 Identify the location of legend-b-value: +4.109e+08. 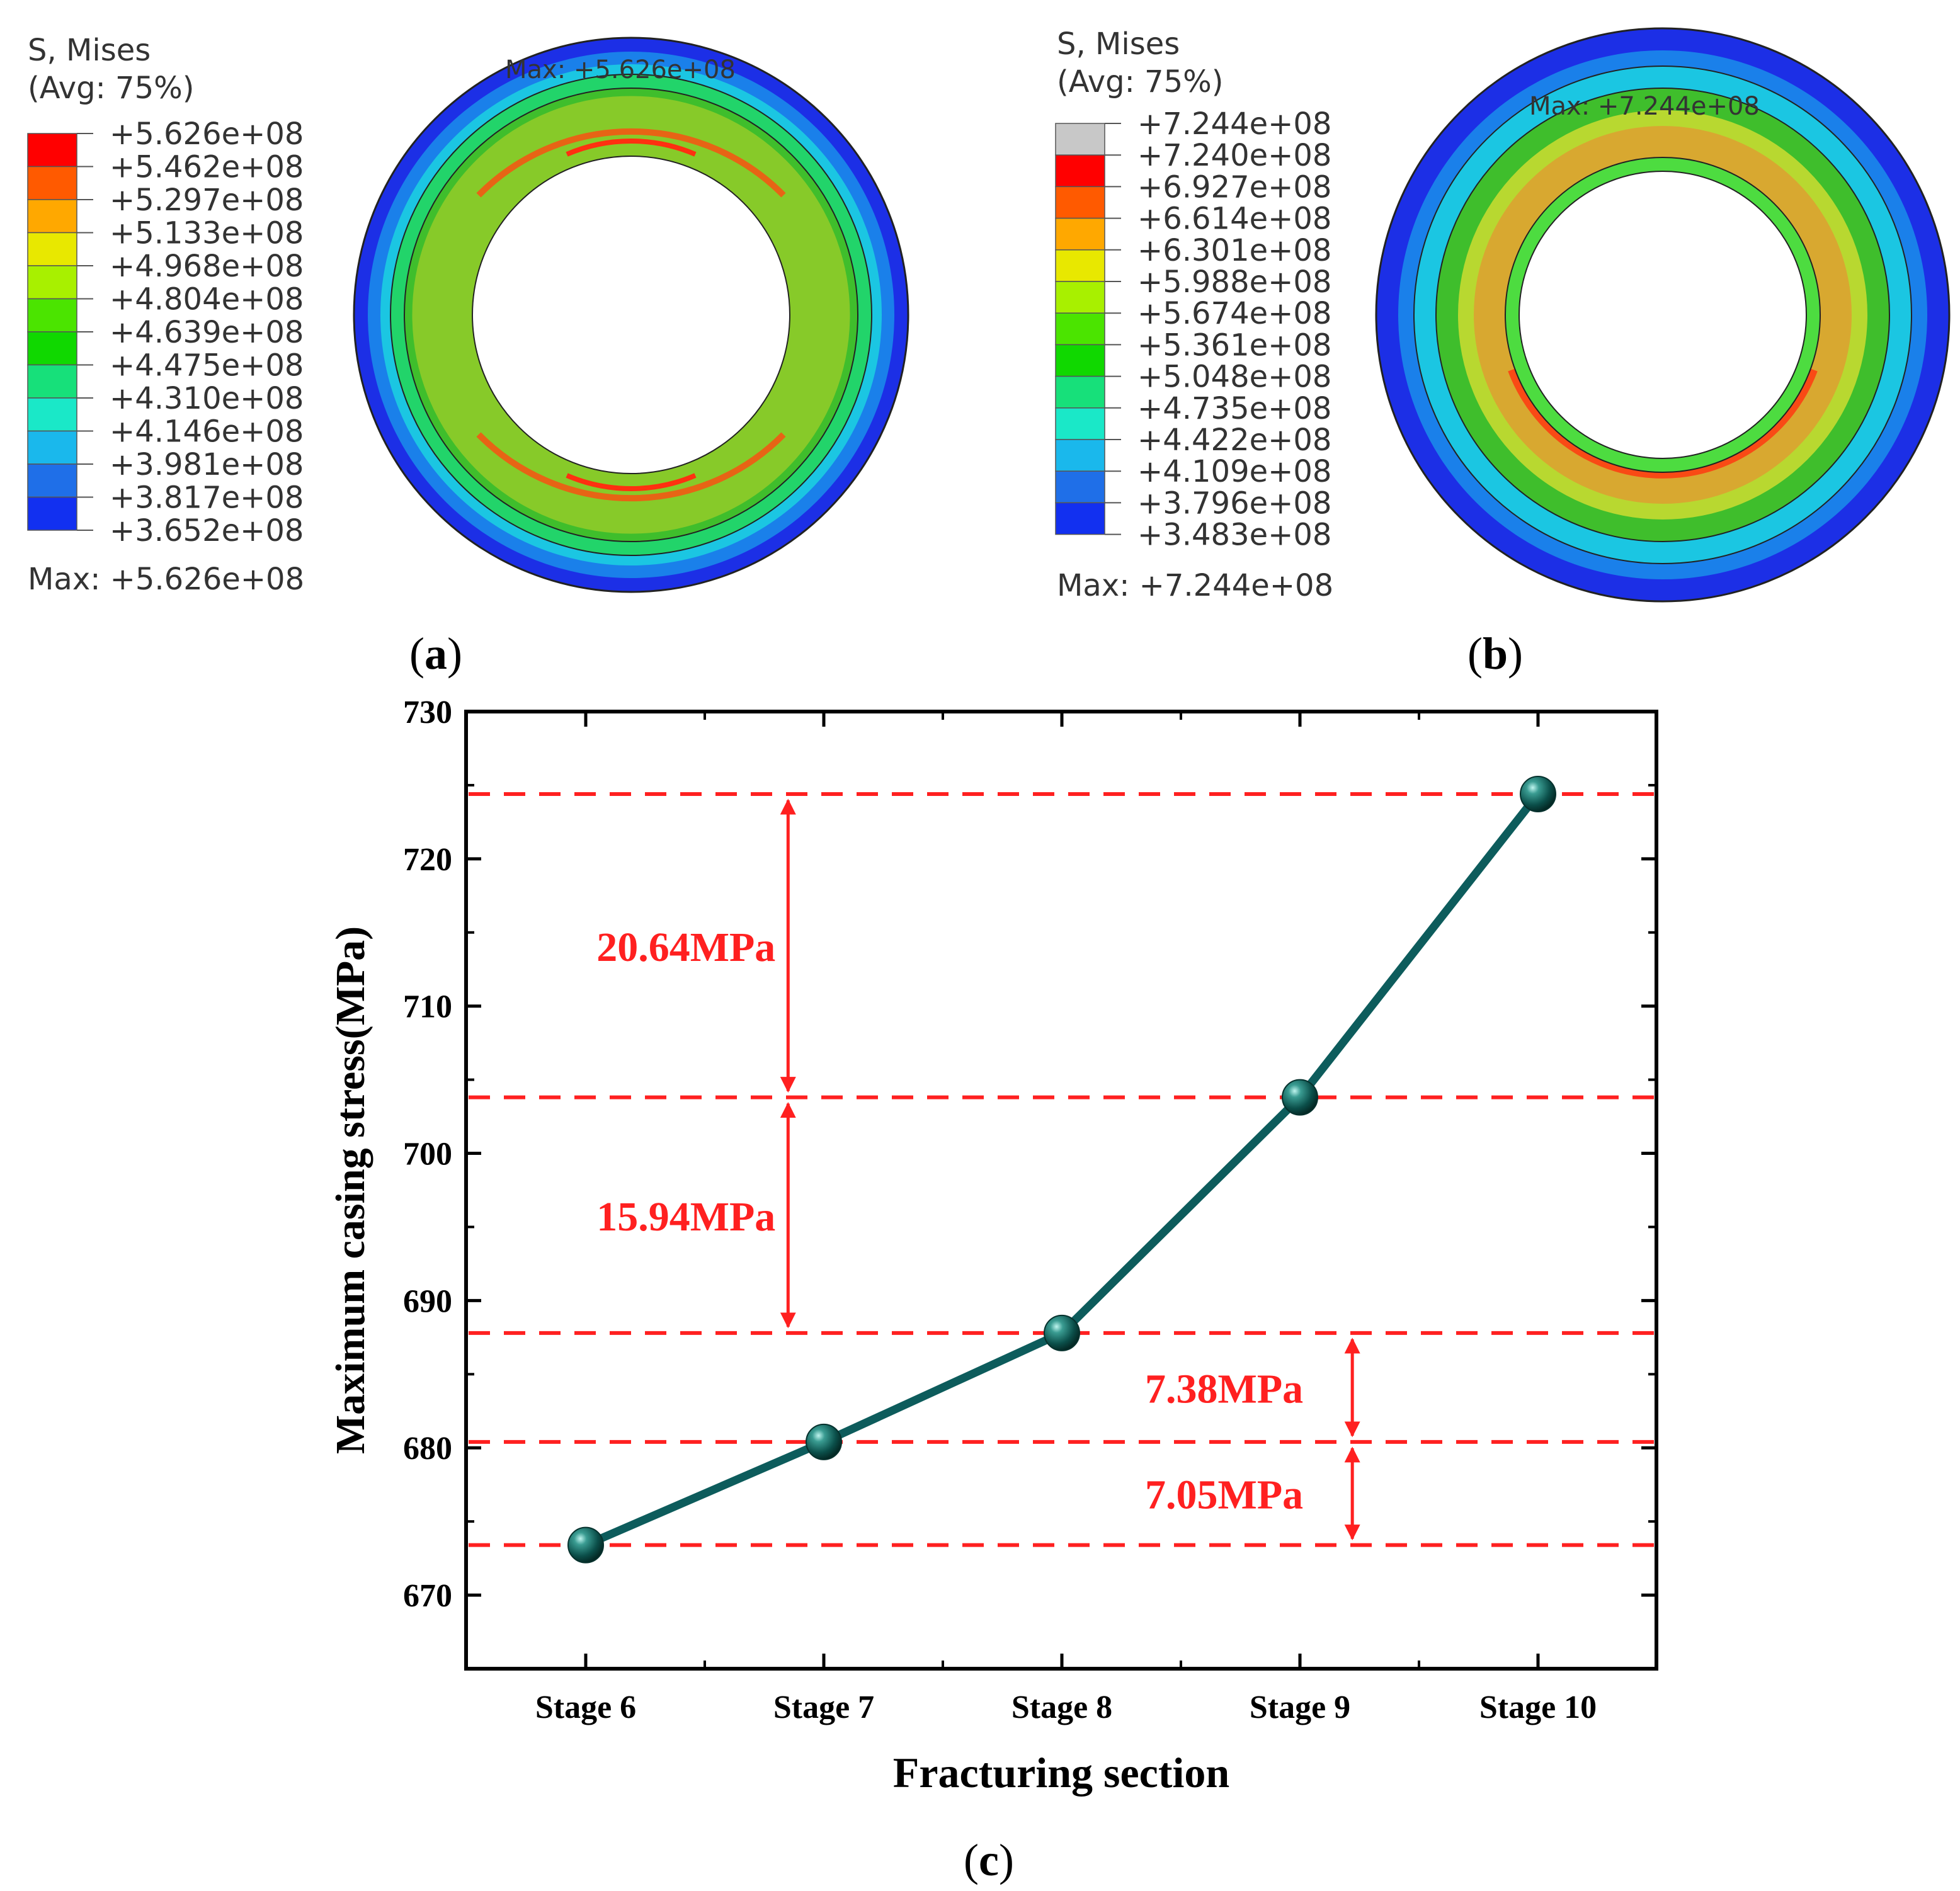
(1234, 471).